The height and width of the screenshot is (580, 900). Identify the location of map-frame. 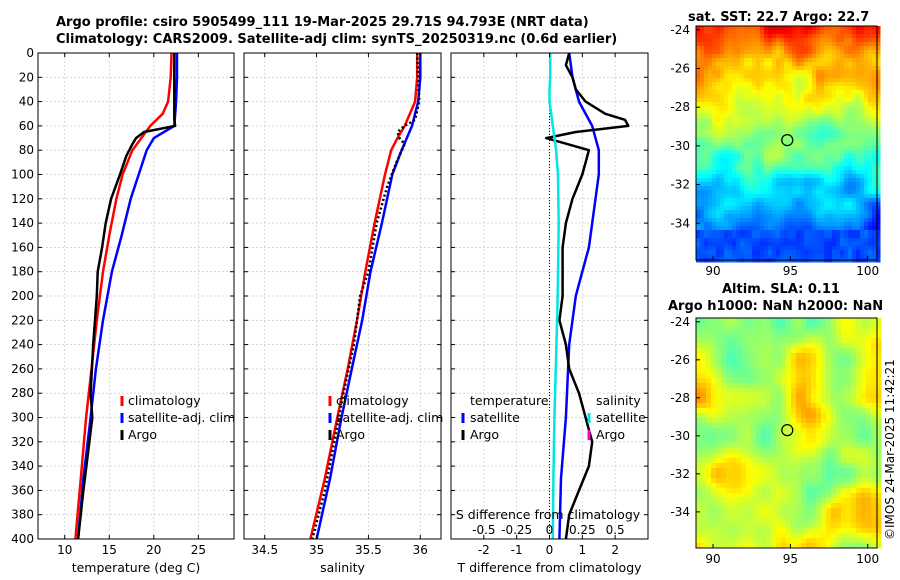
(786, 433).